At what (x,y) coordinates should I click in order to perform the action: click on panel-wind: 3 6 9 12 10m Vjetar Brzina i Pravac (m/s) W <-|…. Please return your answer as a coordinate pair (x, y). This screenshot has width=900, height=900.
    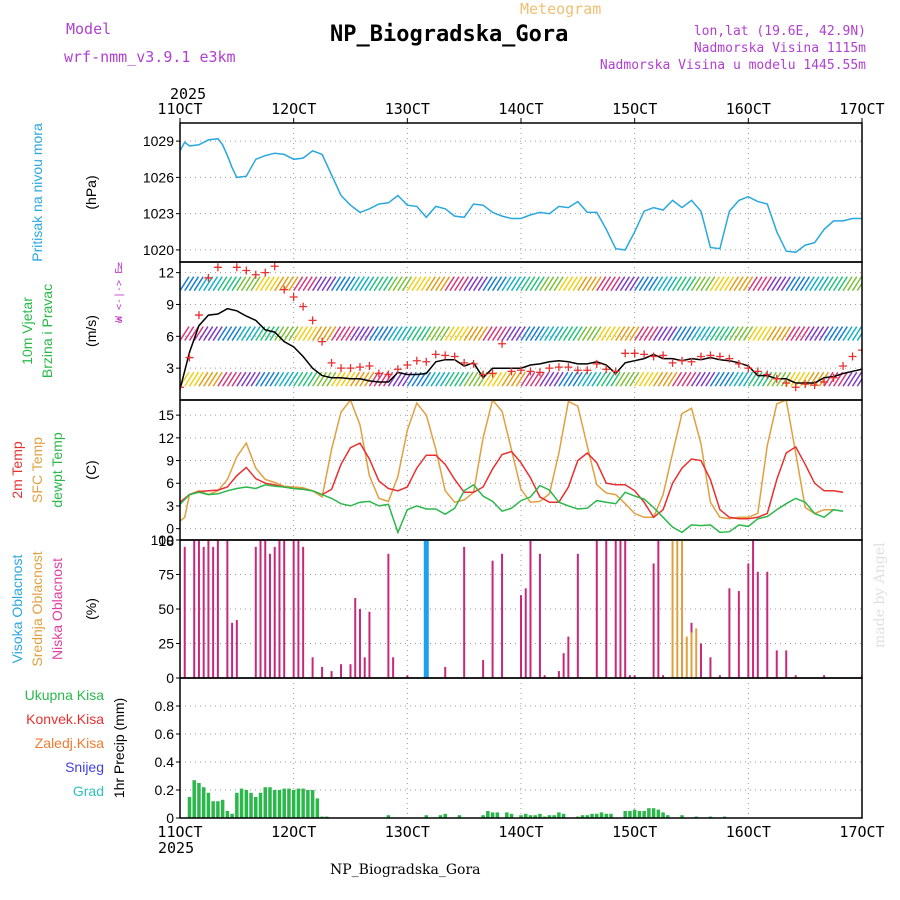
    Looking at the image, I should click on (441, 331).